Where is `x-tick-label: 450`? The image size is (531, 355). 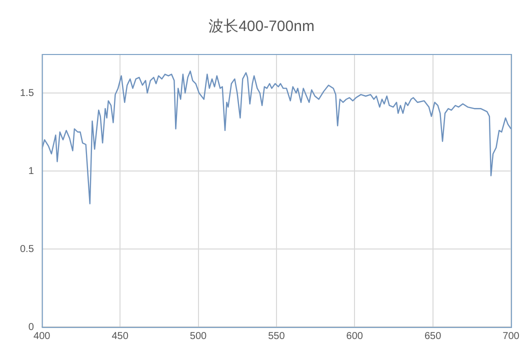 x-tick-label: 450 is located at coordinates (120, 336).